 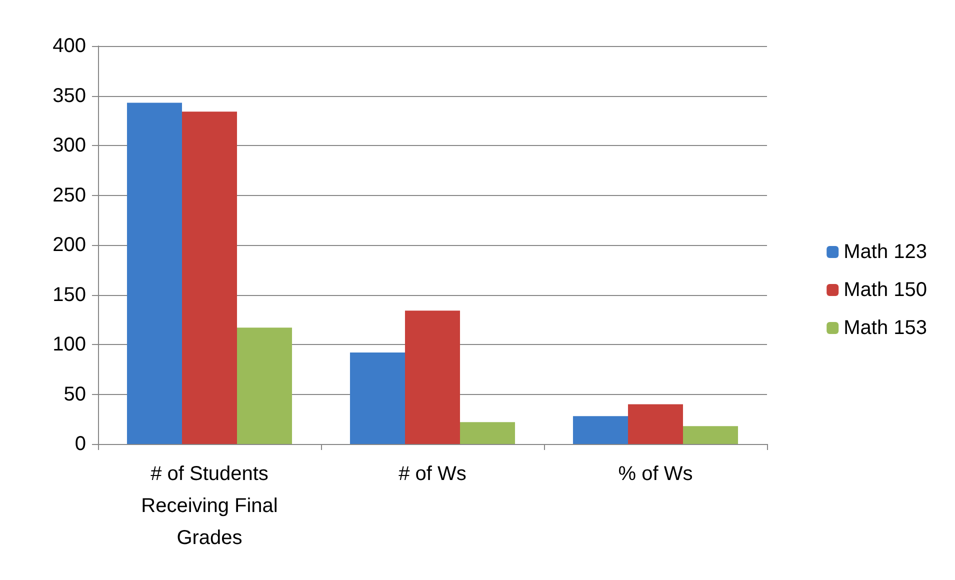 What do you see at coordinates (655, 474) in the screenshot?
I see `x-tick-label: % of Ws` at bounding box center [655, 474].